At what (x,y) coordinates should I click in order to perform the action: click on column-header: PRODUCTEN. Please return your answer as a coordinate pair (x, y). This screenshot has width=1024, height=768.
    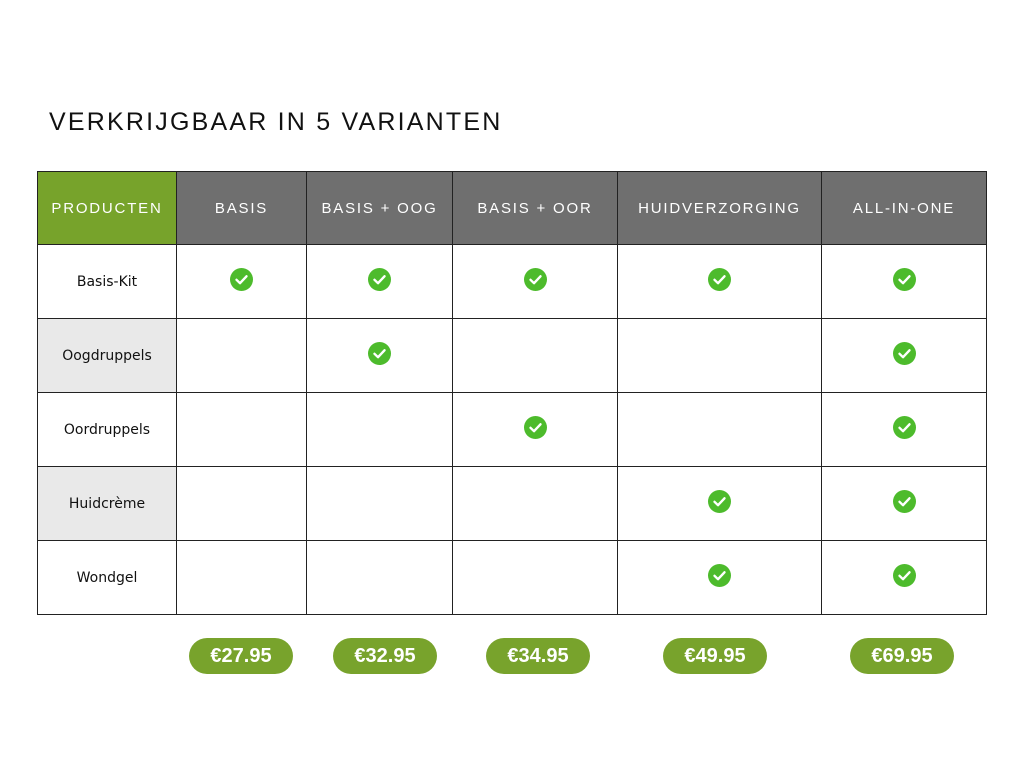
    Looking at the image, I should click on (107, 208).